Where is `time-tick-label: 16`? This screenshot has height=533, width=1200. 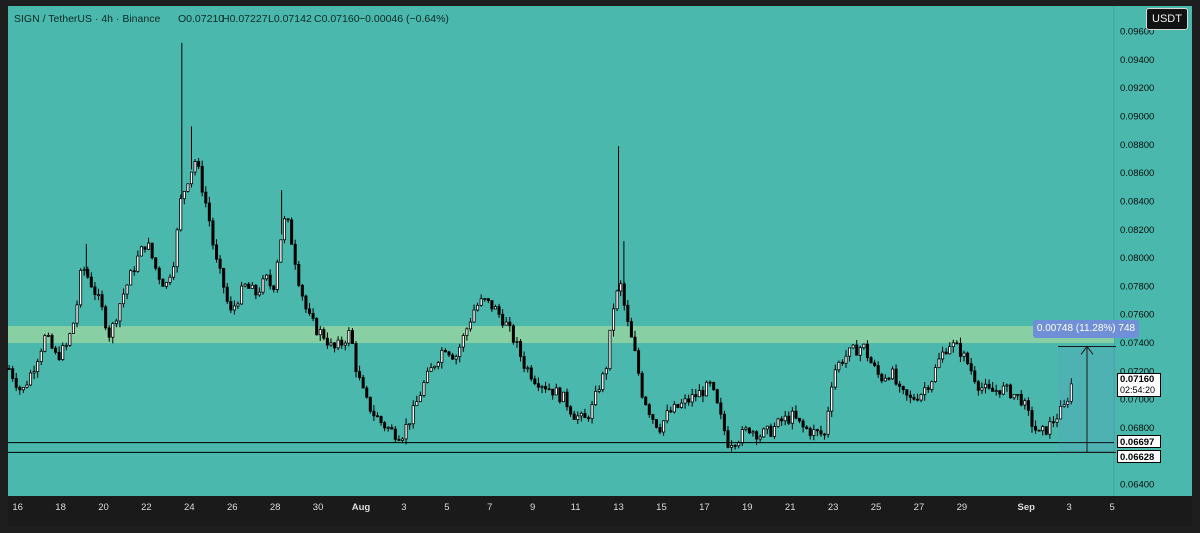 time-tick-label: 16 is located at coordinates (17, 507).